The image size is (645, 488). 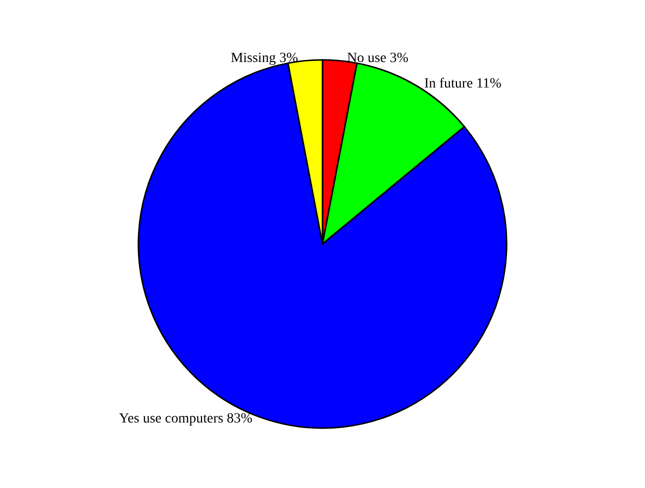 What do you see at coordinates (378, 58) in the screenshot?
I see `slice-label: No use 3%` at bounding box center [378, 58].